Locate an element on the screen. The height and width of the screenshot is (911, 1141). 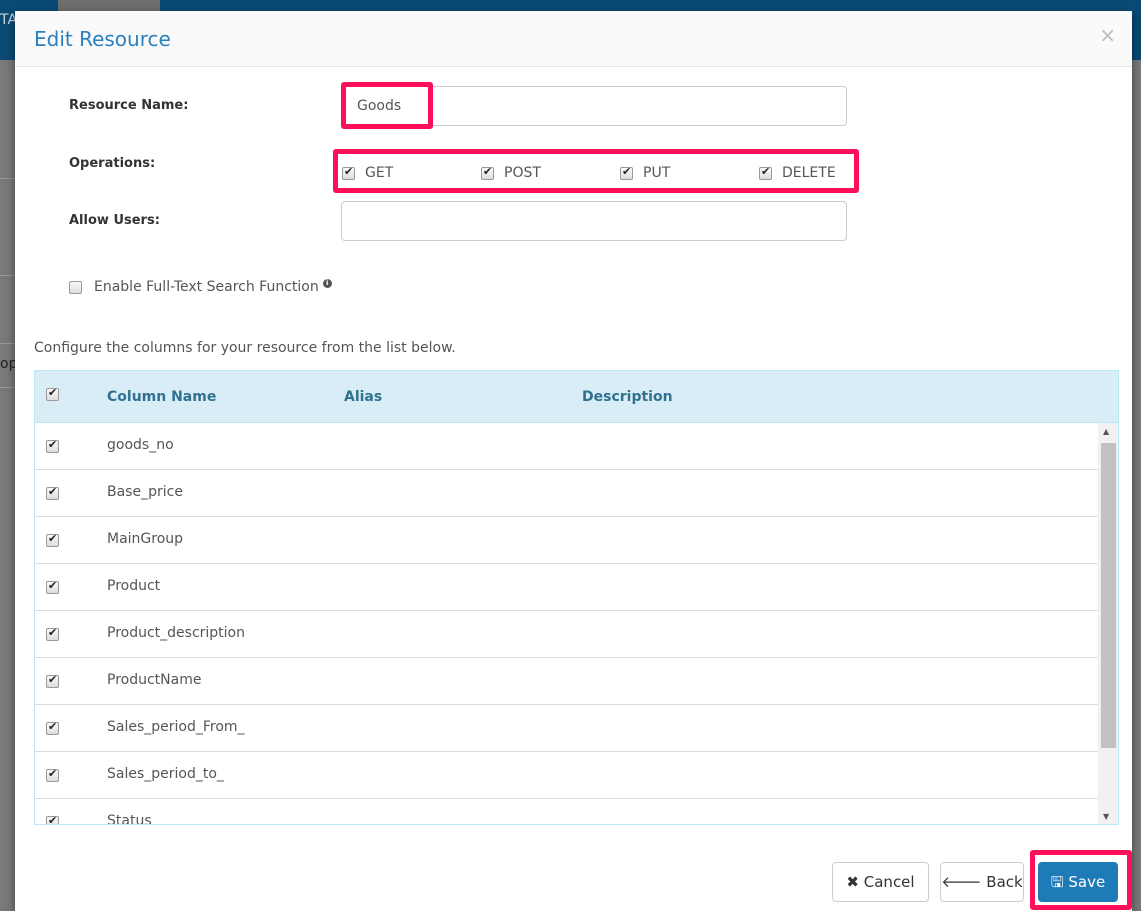
scroll-down-icon: ▼ is located at coordinates (1106, 816).